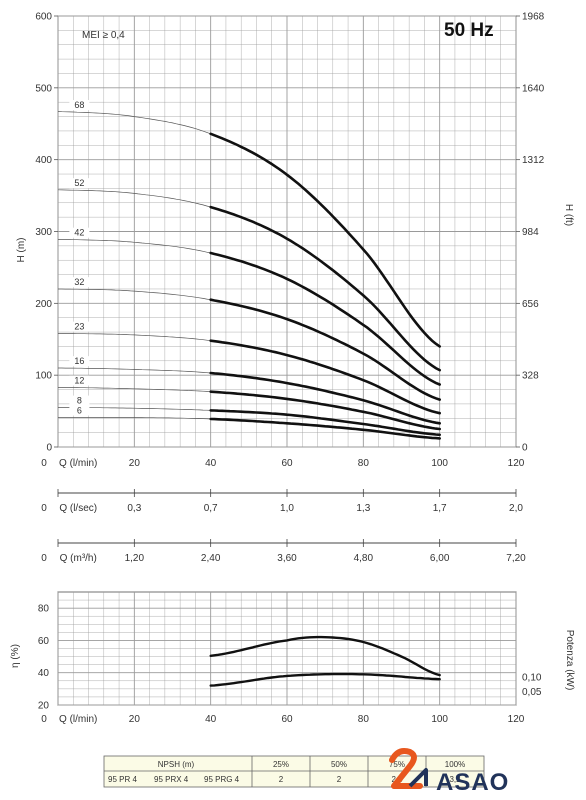 The image size is (586, 800). I want to click on logo-mark-icon, so click(408, 768).